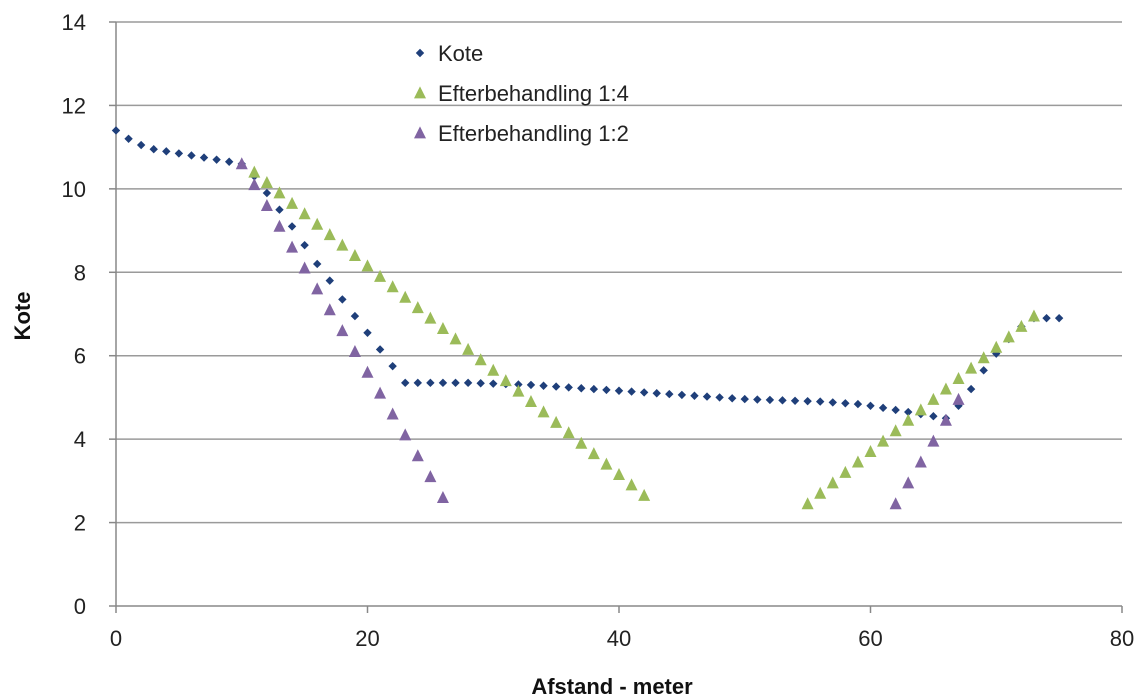 This screenshot has height=698, width=1146. What do you see at coordinates (74, 105) in the screenshot?
I see `y-tick-label-6: 12` at bounding box center [74, 105].